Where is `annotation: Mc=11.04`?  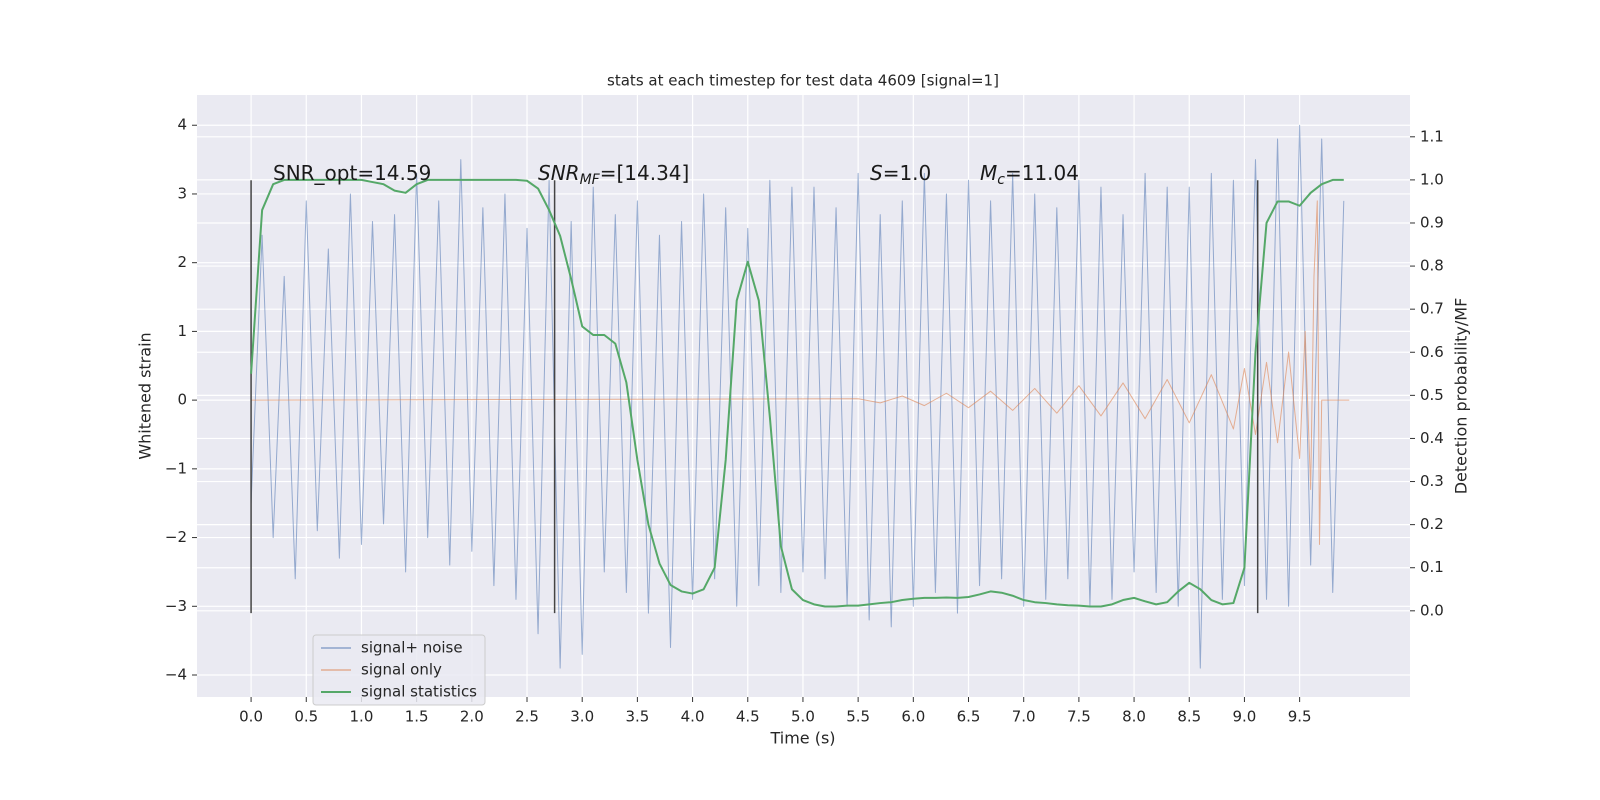
annotation: Mc=11.04 is located at coordinates (1029, 175).